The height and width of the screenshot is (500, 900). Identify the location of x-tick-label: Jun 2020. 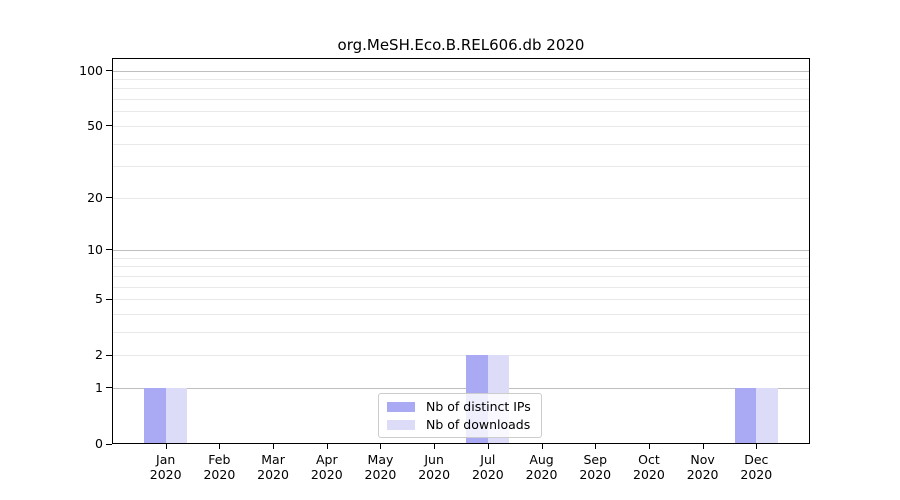
(434, 467).